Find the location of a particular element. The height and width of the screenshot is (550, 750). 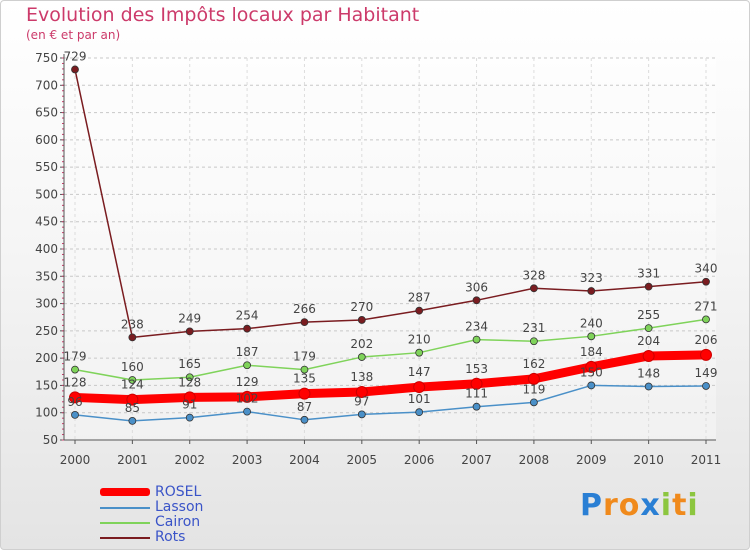

point-lasson-2011 is located at coordinates (706, 386).